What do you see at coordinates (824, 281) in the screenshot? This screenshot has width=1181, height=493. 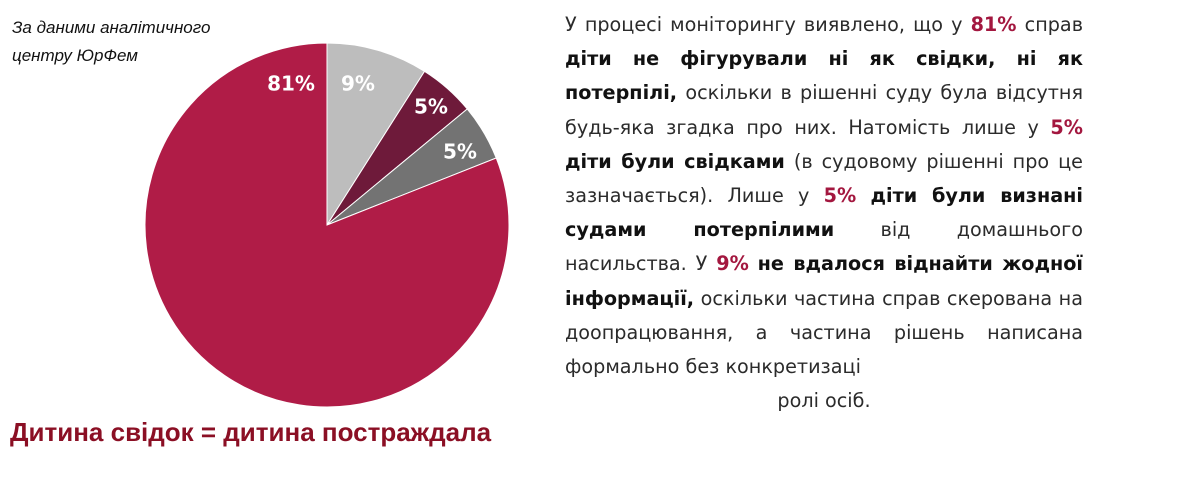 I see `highlight-no-info: не вдалося віднайти жодної інформації,` at bounding box center [824, 281].